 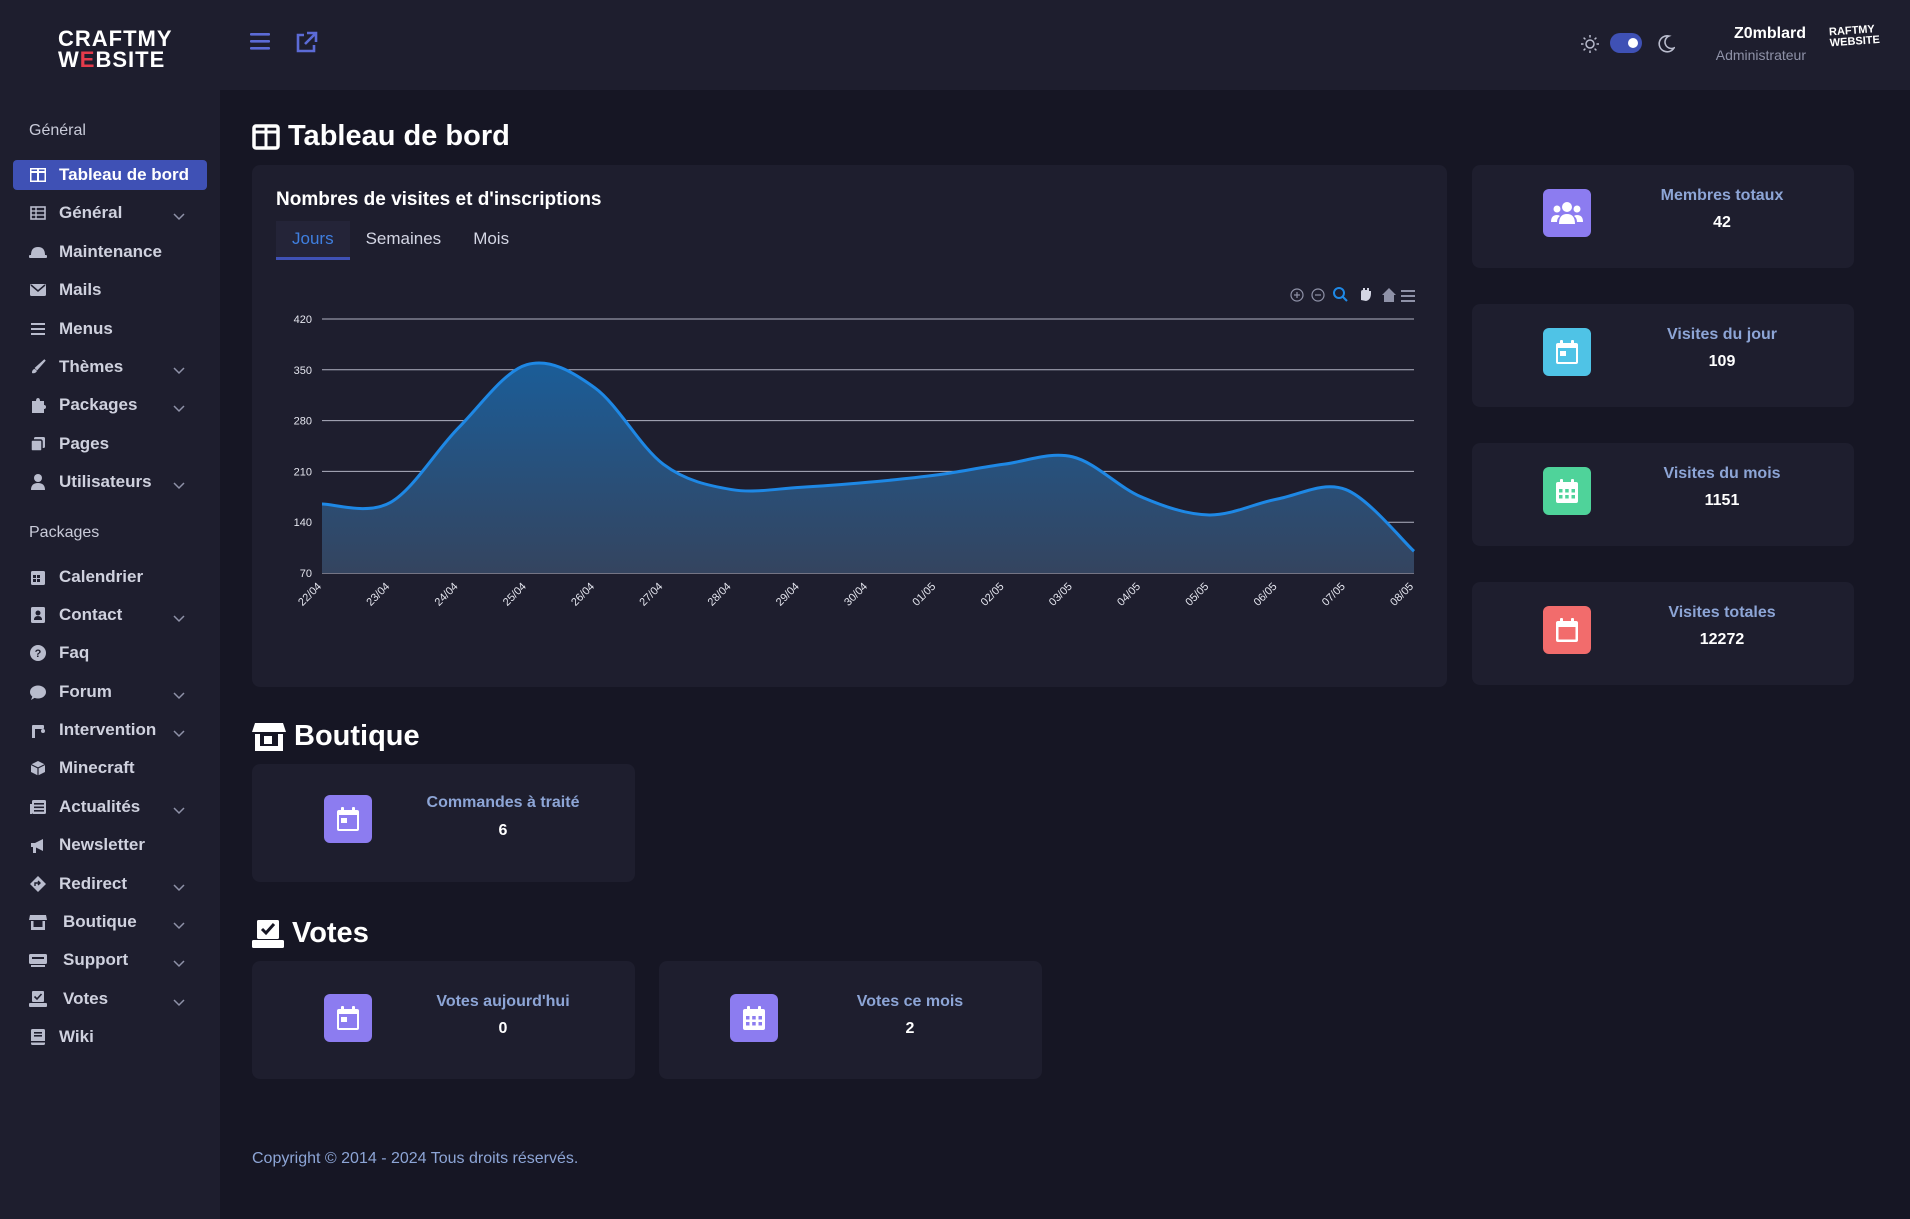 What do you see at coordinates (1769, 33) in the screenshot?
I see `user-name: Z0mblard` at bounding box center [1769, 33].